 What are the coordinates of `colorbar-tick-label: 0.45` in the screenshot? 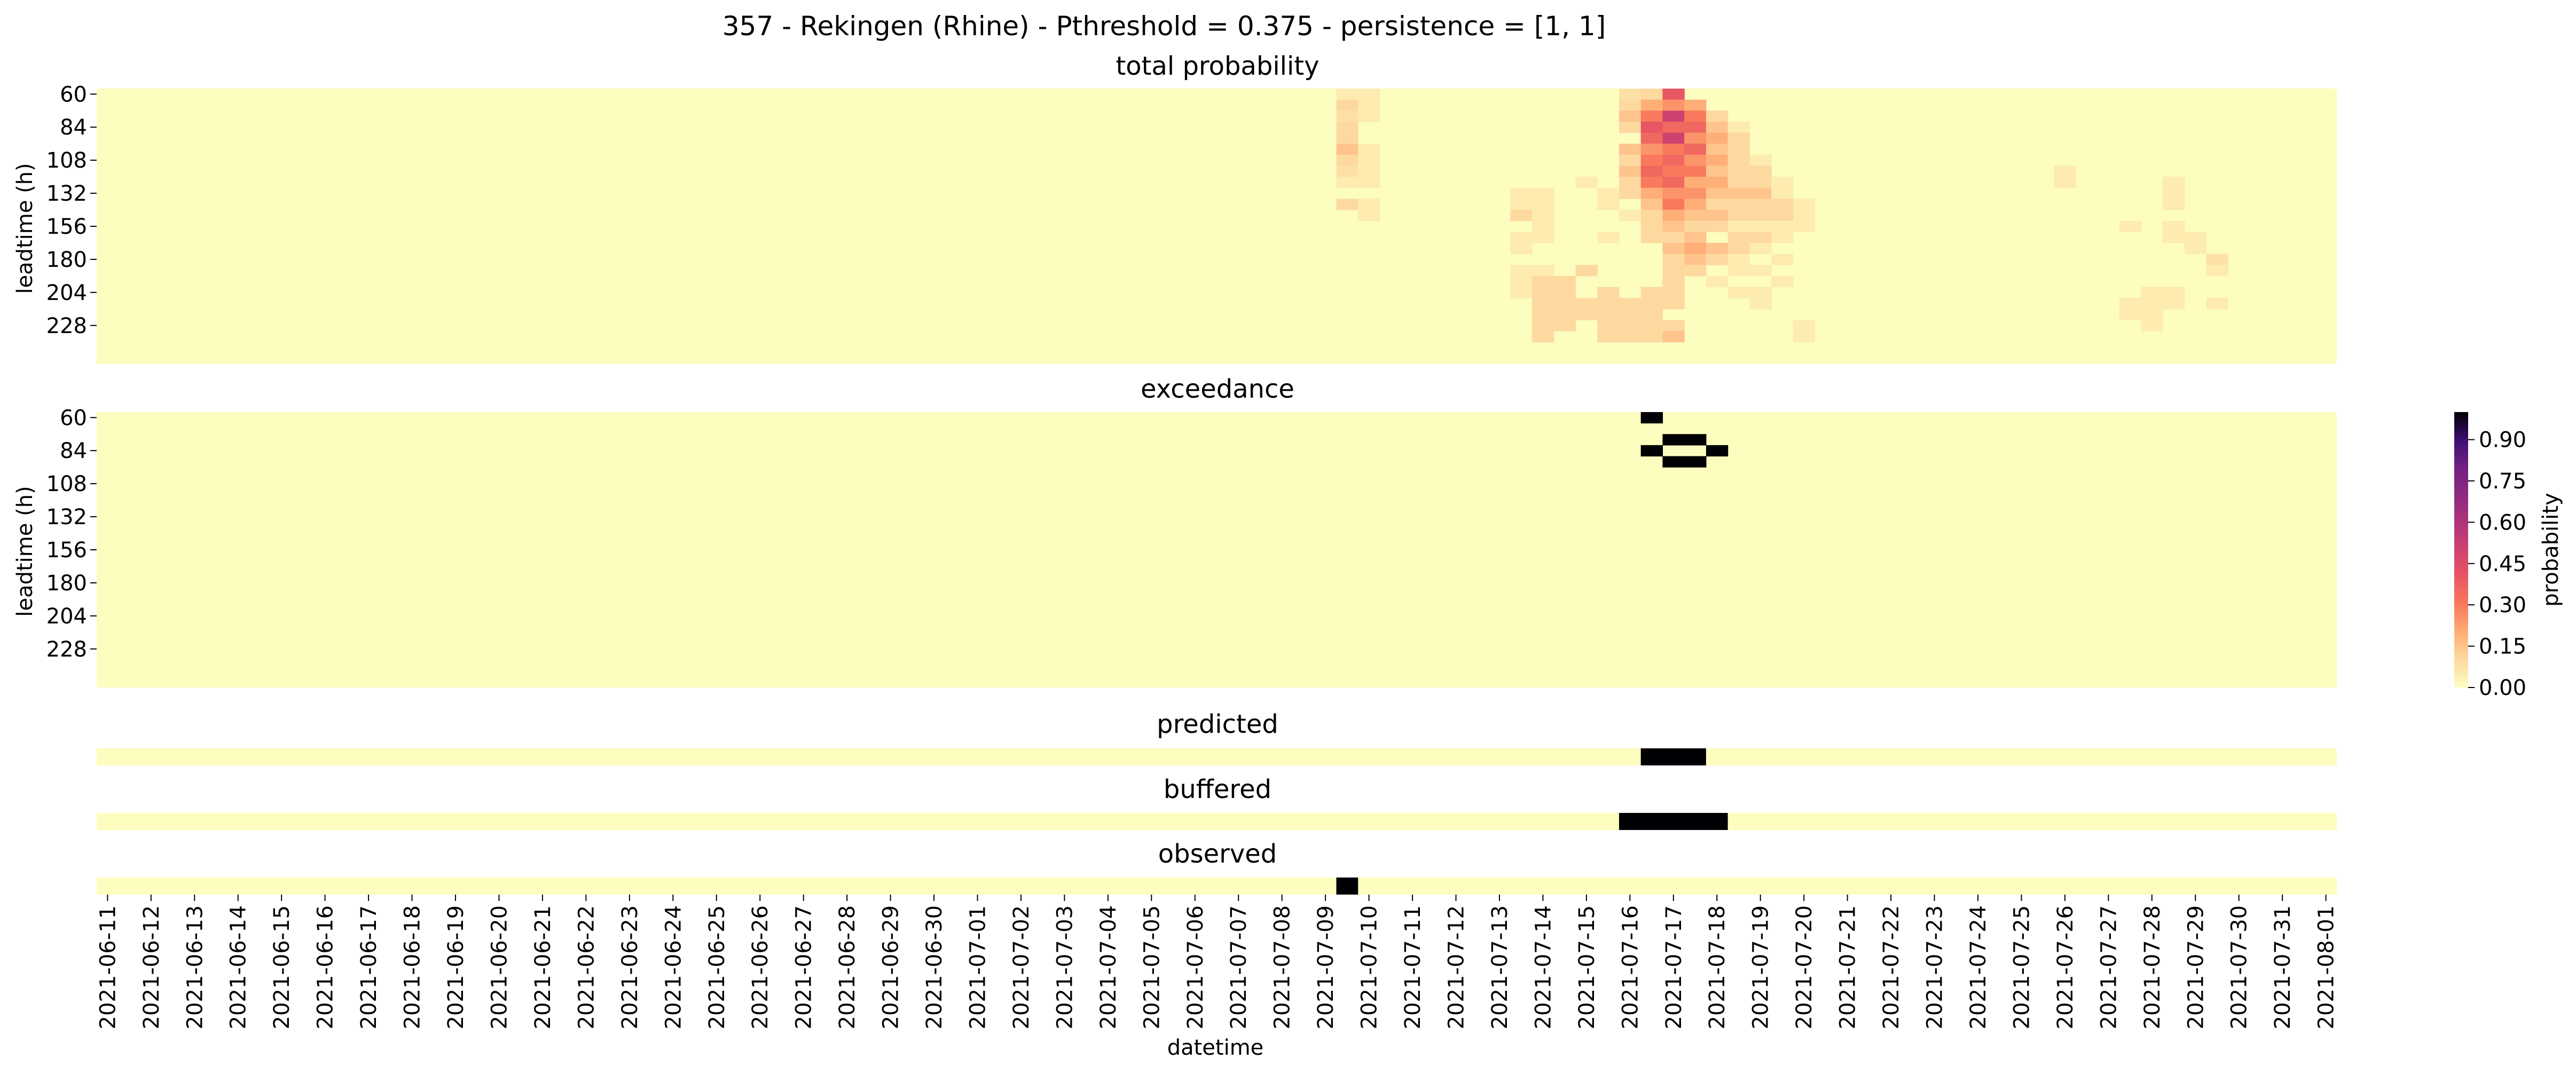 It's located at (2502, 564).